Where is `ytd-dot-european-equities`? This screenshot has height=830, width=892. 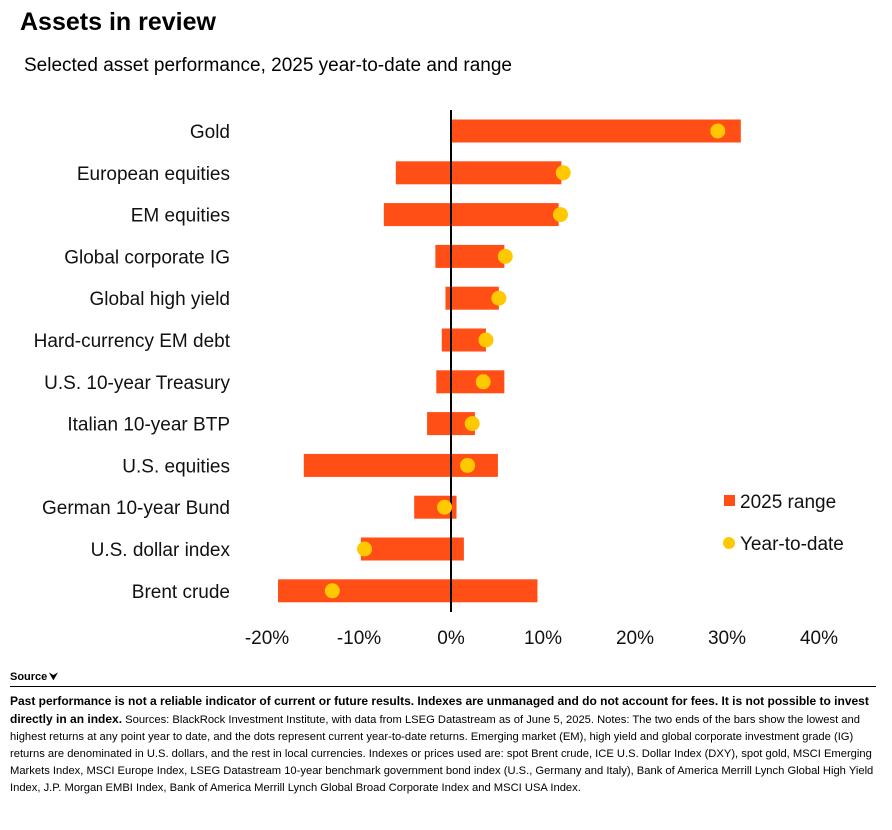
ytd-dot-european-equities is located at coordinates (563, 173).